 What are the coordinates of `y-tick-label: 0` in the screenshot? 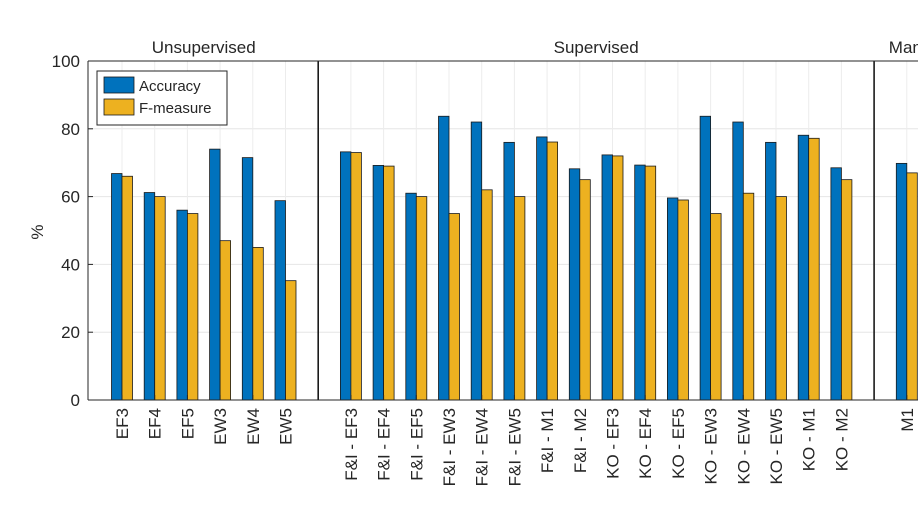 It's located at (75, 400).